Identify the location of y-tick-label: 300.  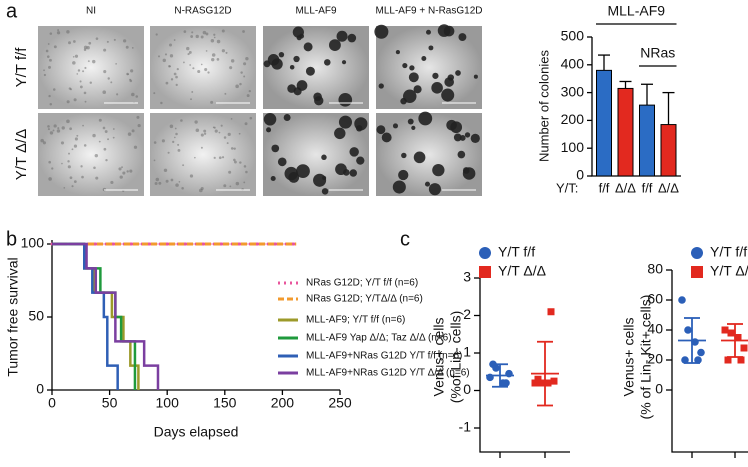
(573, 91).